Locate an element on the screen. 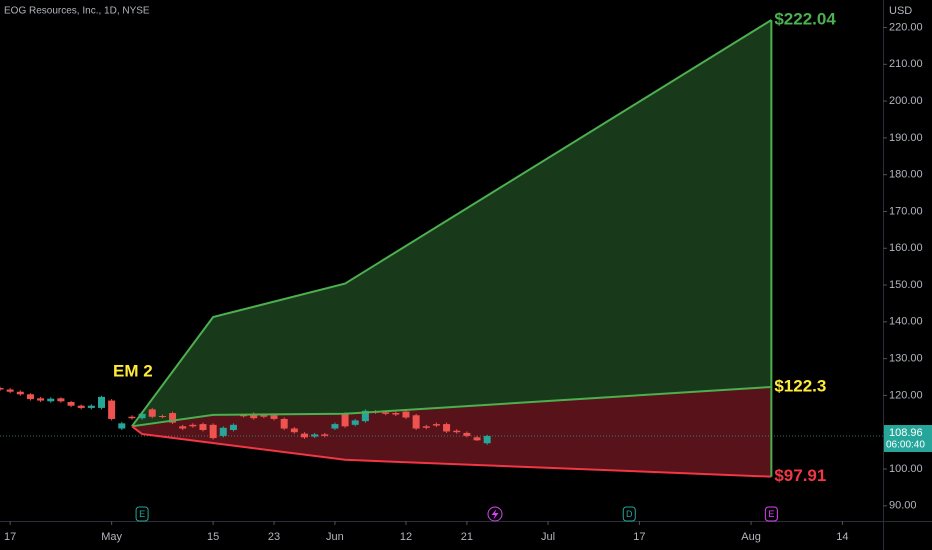 The height and width of the screenshot is (550, 932). y-tick-label: 150.00 is located at coordinates (906, 285).